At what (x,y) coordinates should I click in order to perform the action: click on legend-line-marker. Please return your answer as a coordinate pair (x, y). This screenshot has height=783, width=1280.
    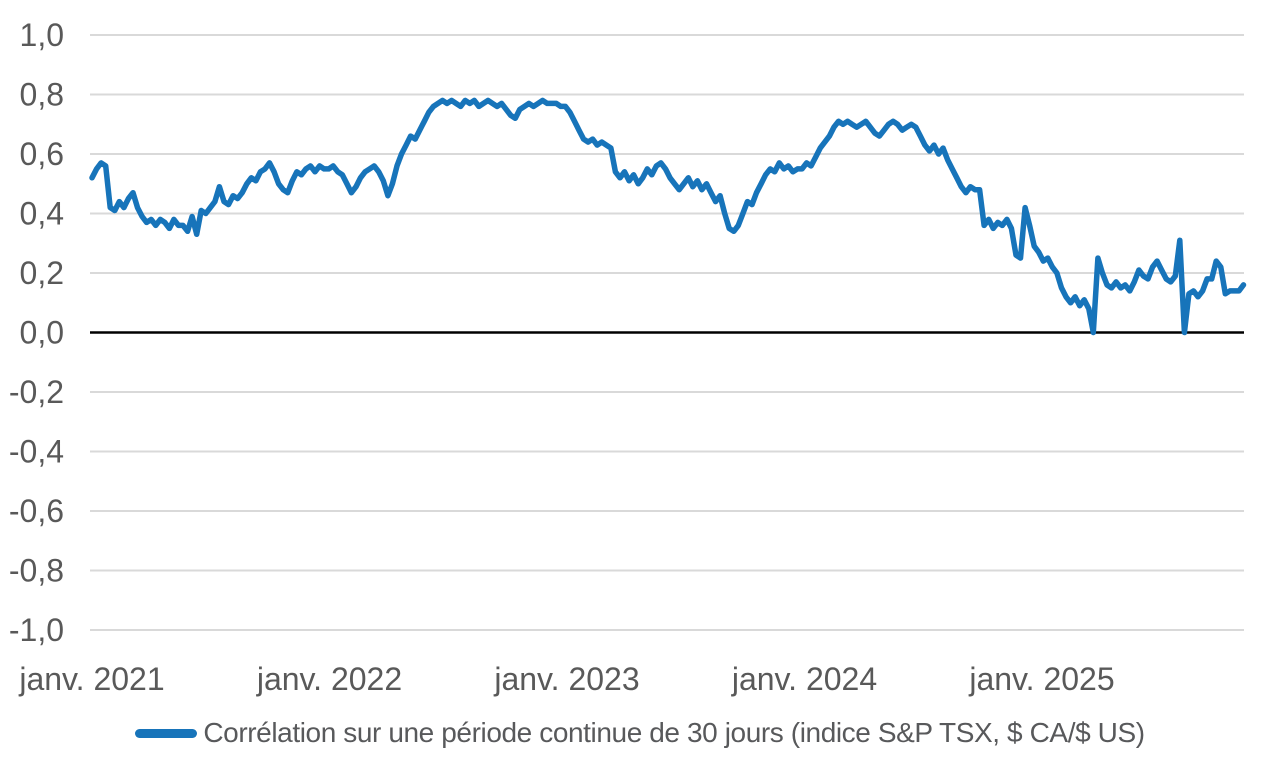
    Looking at the image, I should click on (166, 733).